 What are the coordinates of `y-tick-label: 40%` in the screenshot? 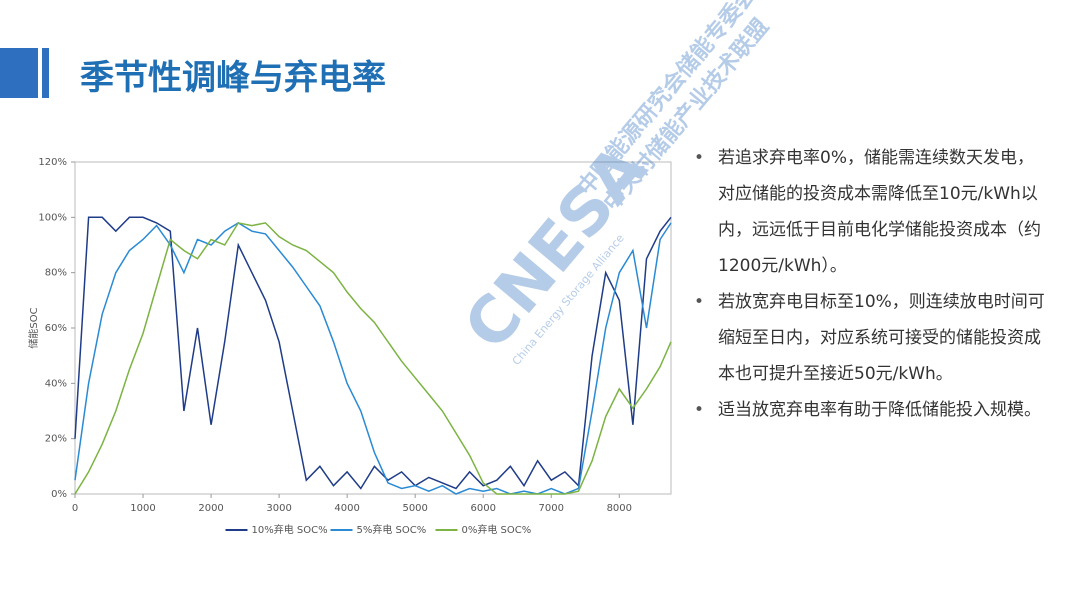 It's located at (56, 383).